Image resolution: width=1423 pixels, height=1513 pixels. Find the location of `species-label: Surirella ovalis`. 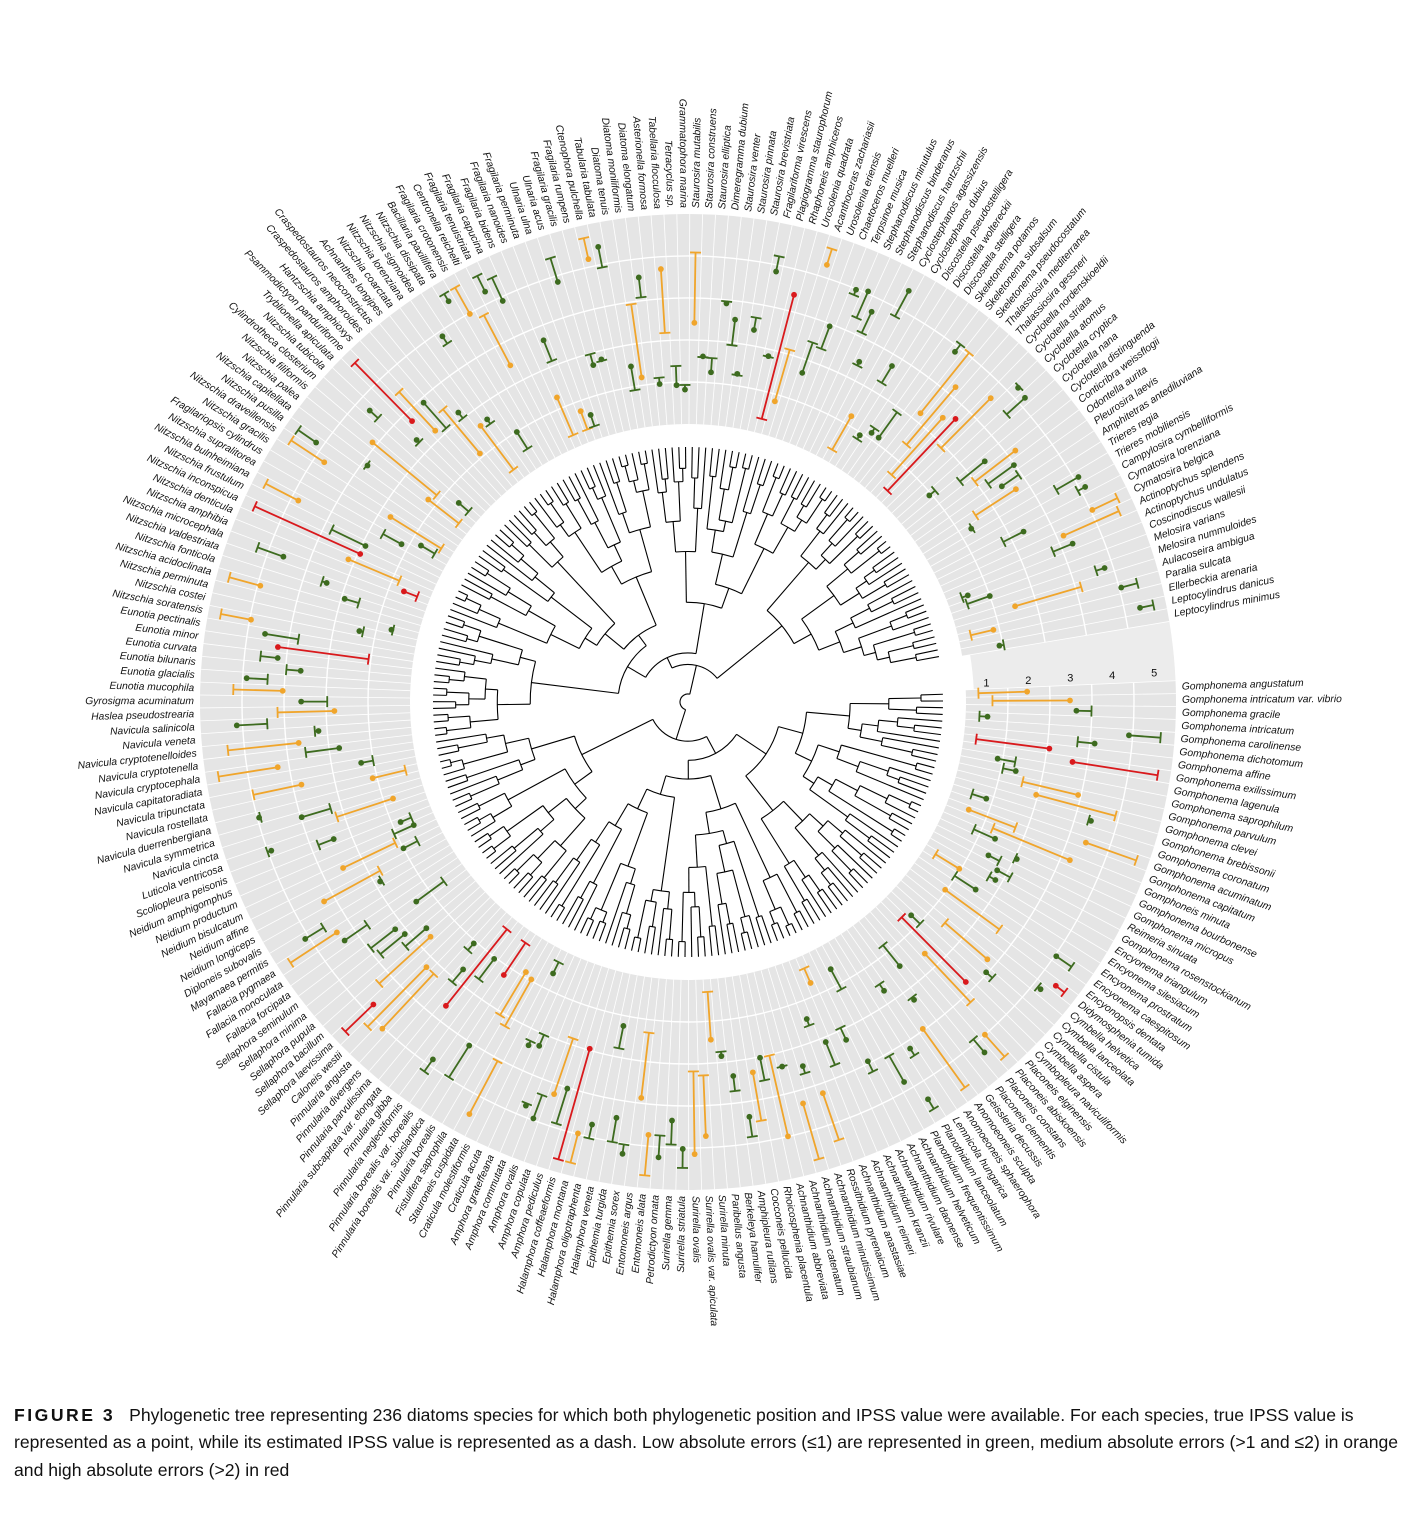

species-label: Surirella ovalis is located at coordinates (696, 1229).